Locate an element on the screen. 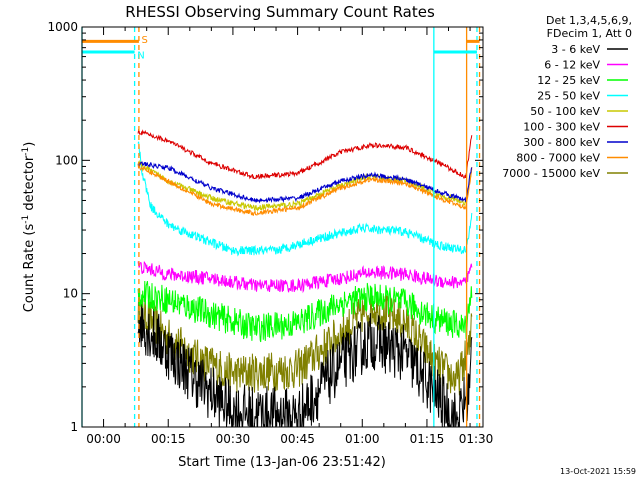 The height and width of the screenshot is (480, 640). x-axis-label: Start Time (13-Jan-06 23:51:42) is located at coordinates (282, 462).